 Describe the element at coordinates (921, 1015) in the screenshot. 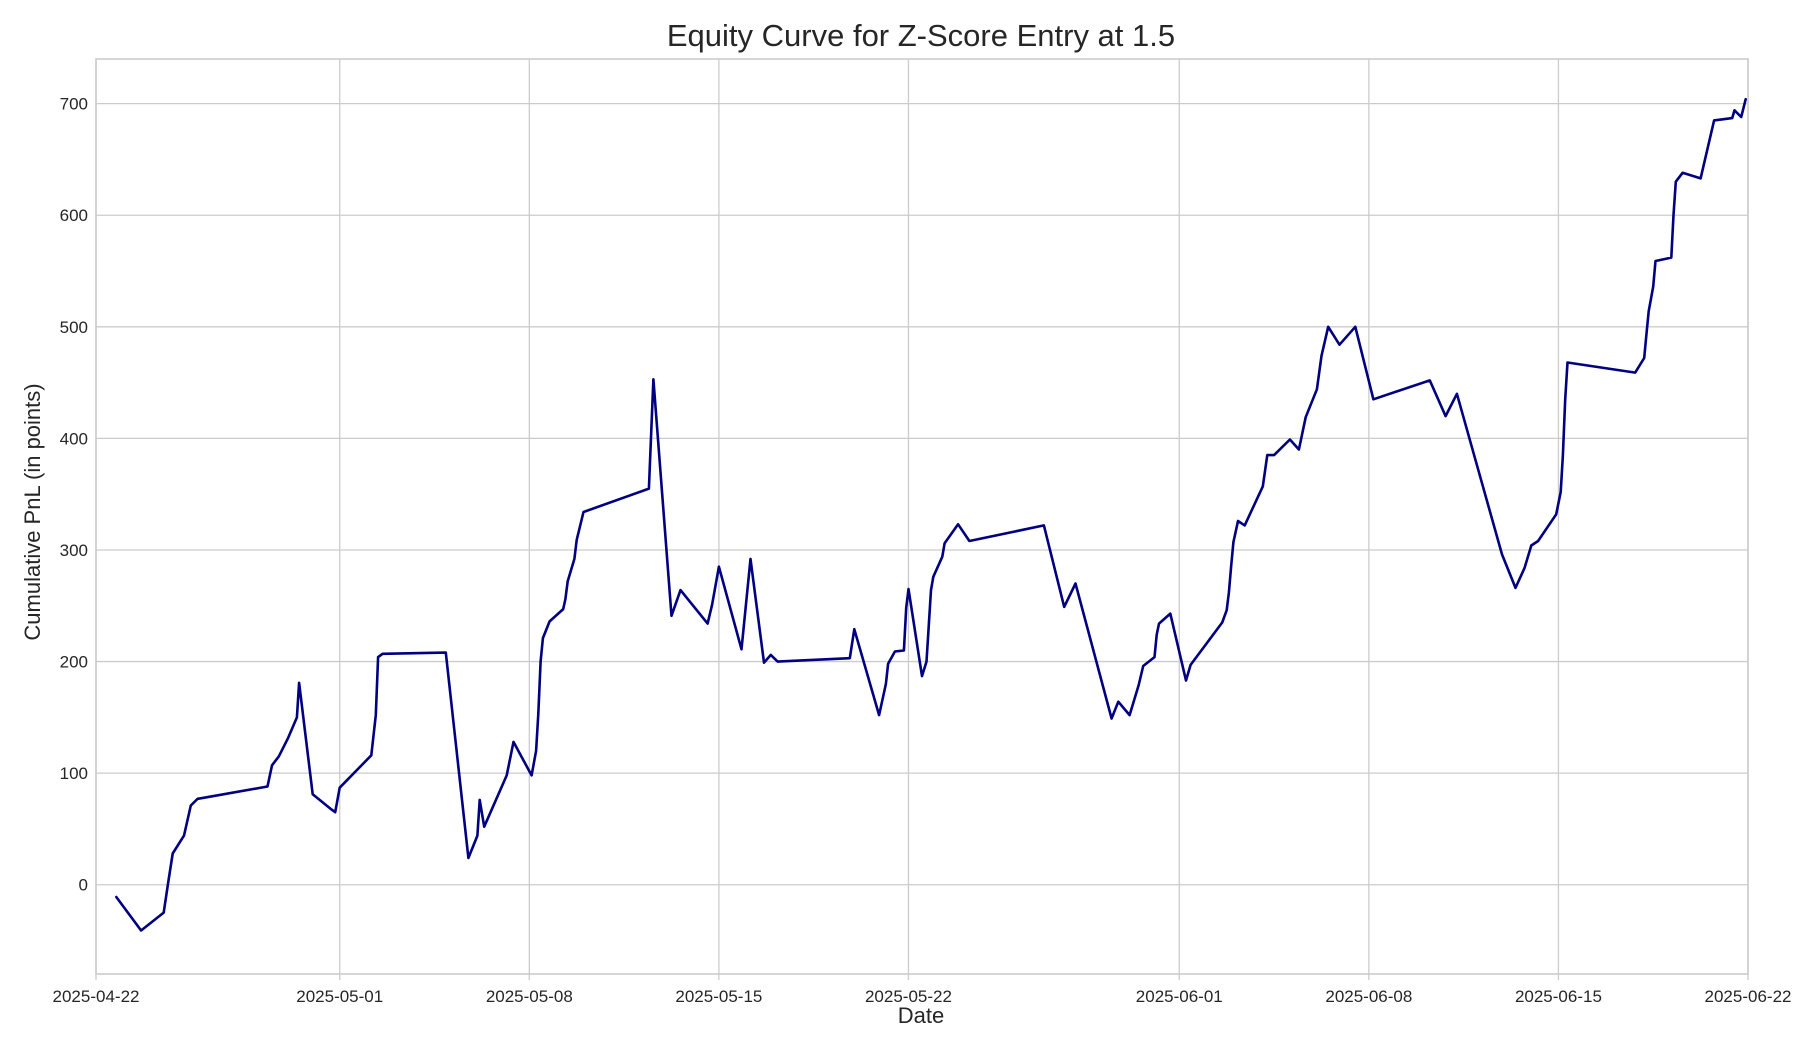

I see `x-axis-label: Date` at that location.